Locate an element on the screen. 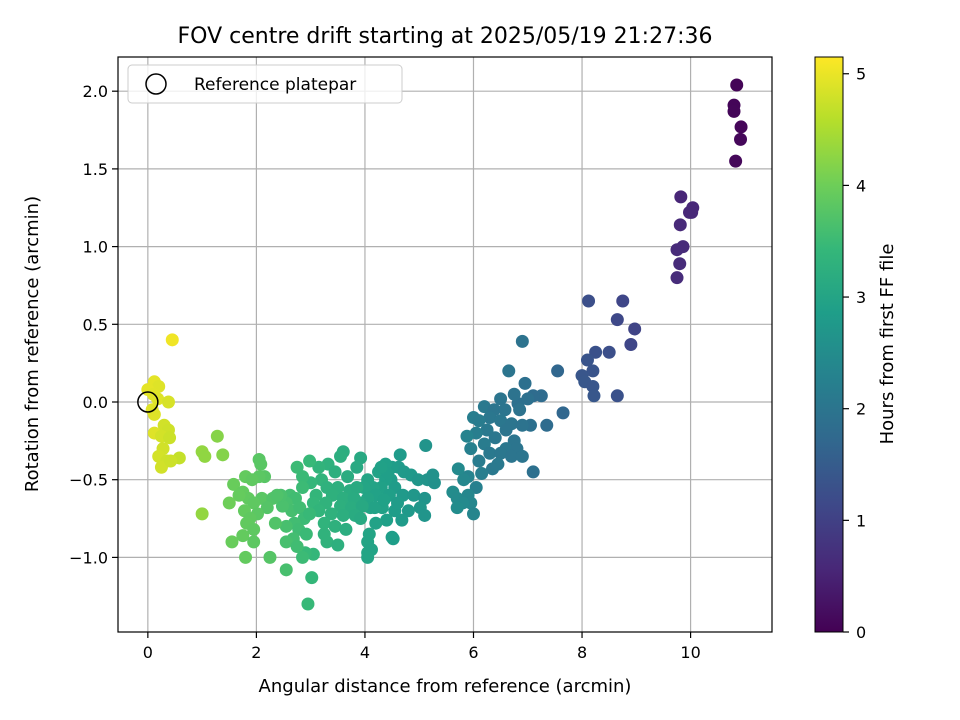 This screenshot has height=720, width=960. legend-marker-reference is located at coordinates (156, 84).